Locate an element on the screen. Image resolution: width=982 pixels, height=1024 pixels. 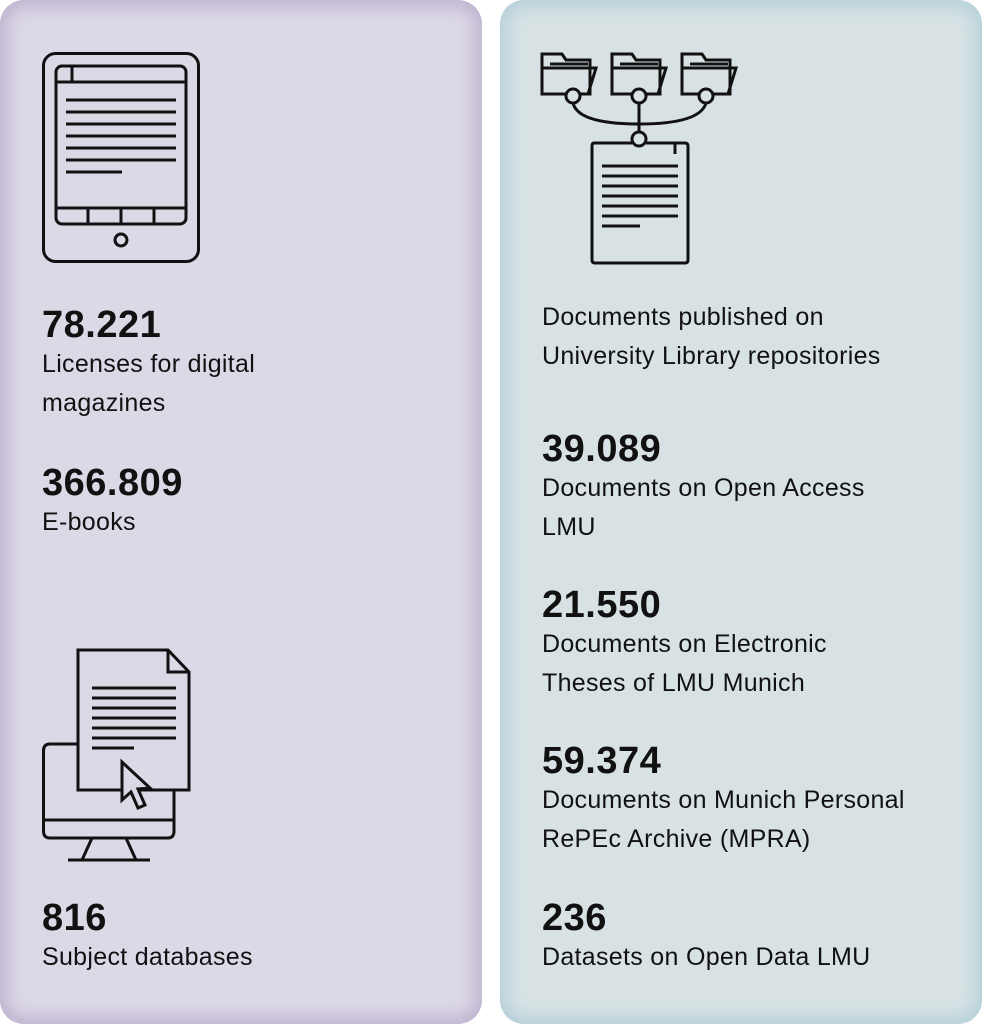
stat-ebooks: 366.809 E-books is located at coordinates (112, 502).